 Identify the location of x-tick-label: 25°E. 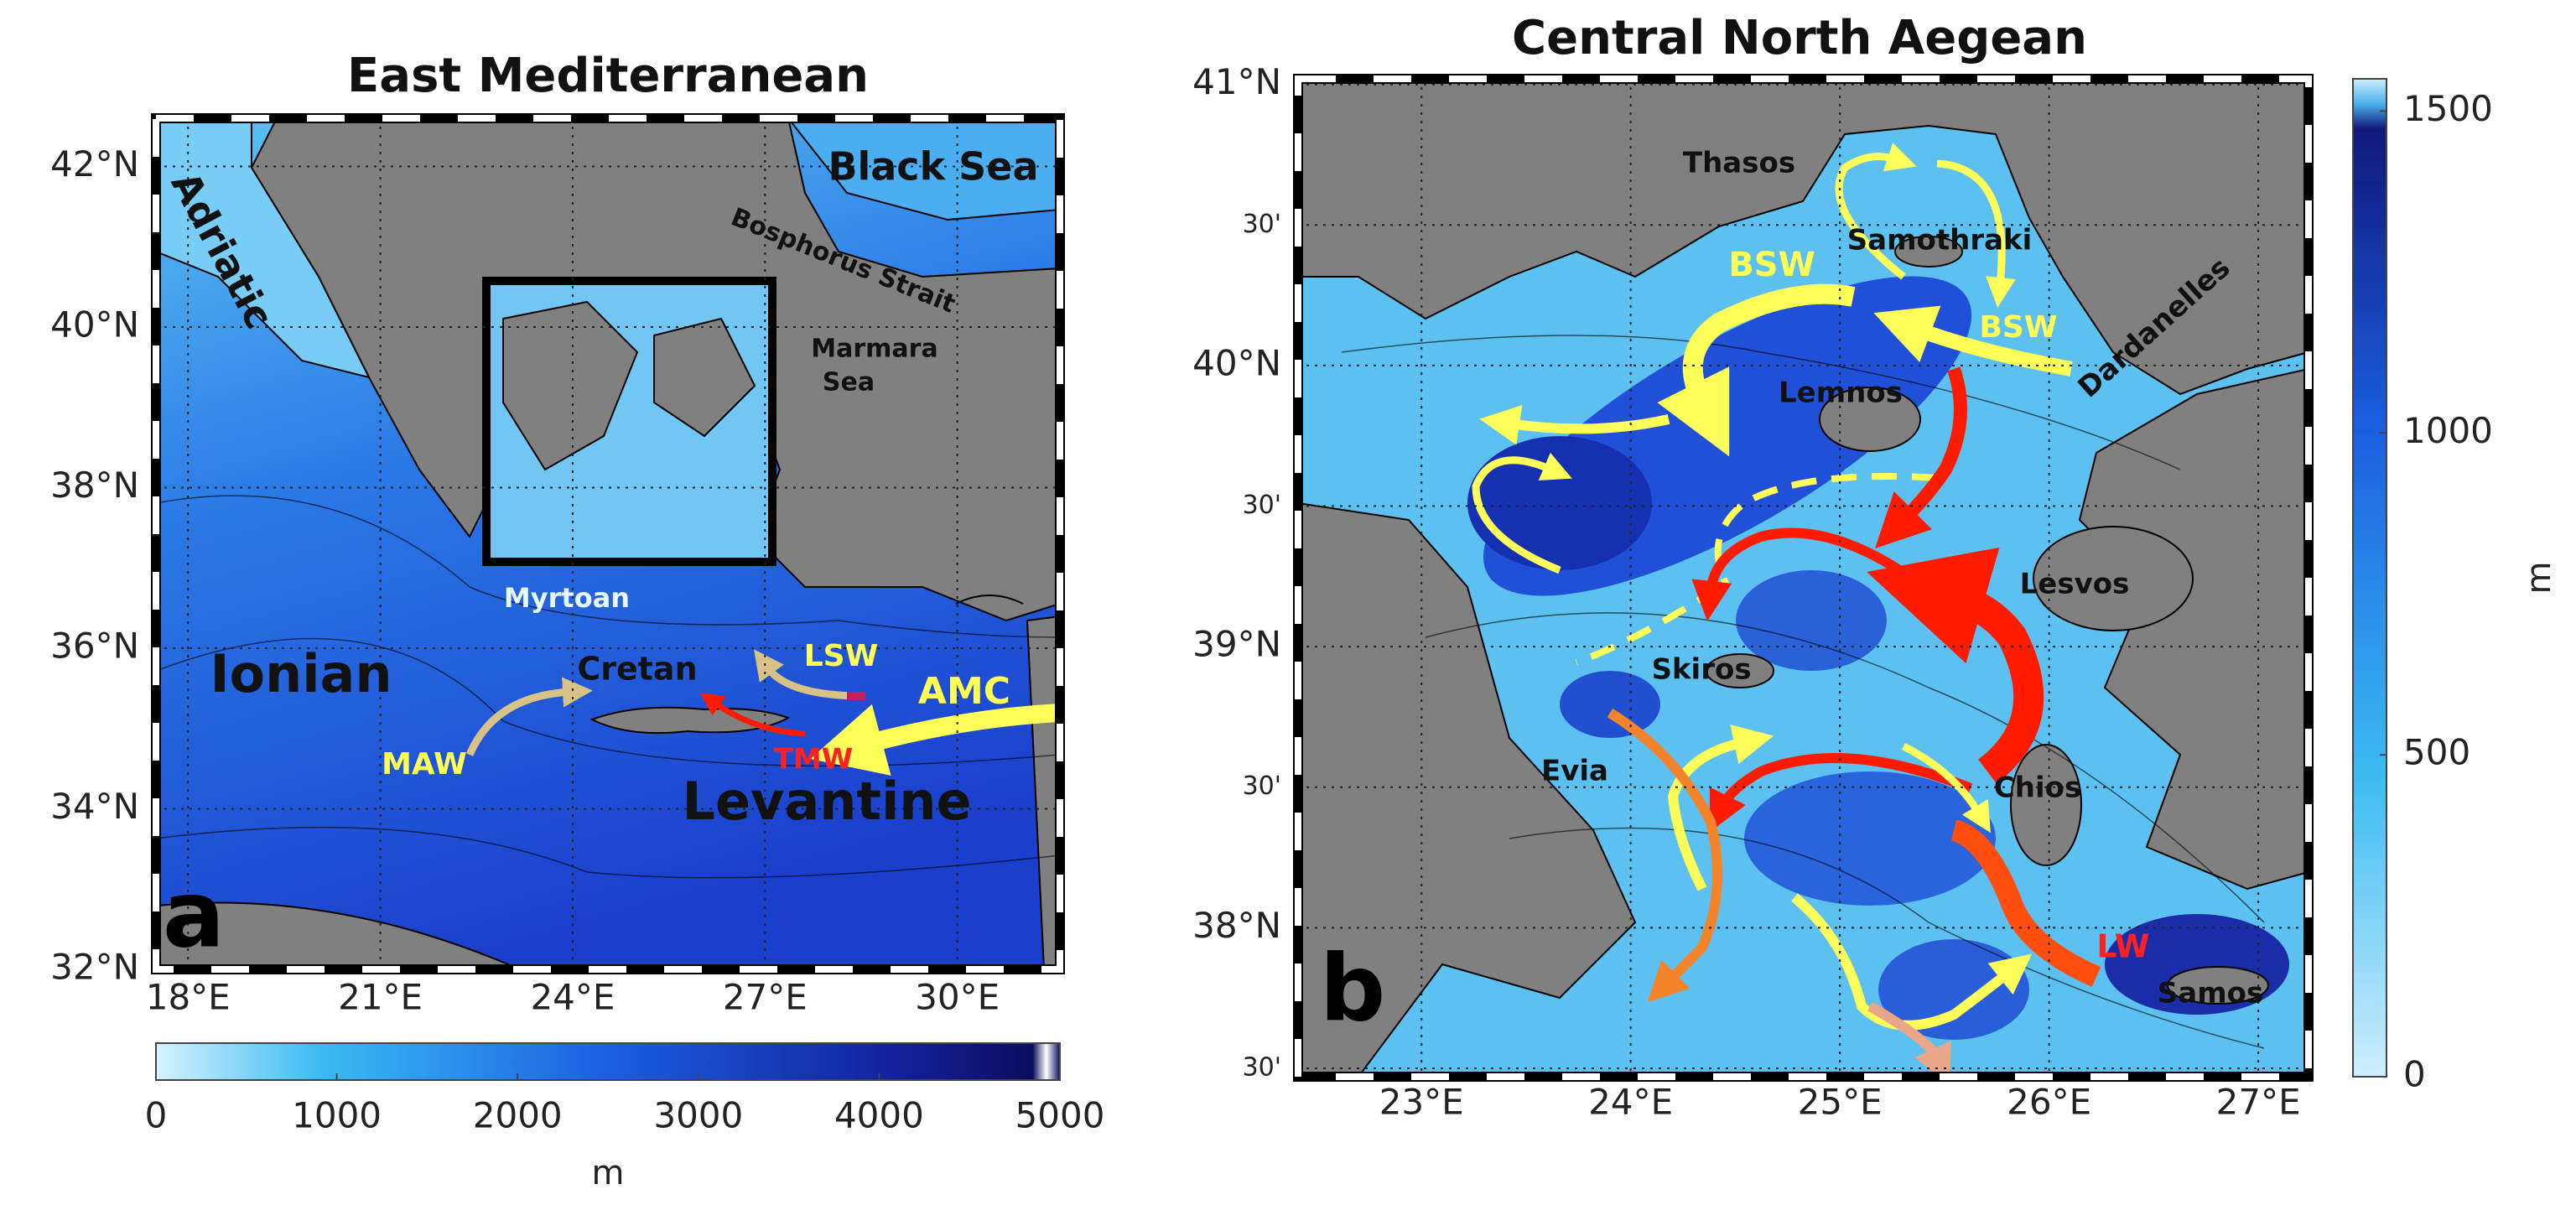
(1840, 1102).